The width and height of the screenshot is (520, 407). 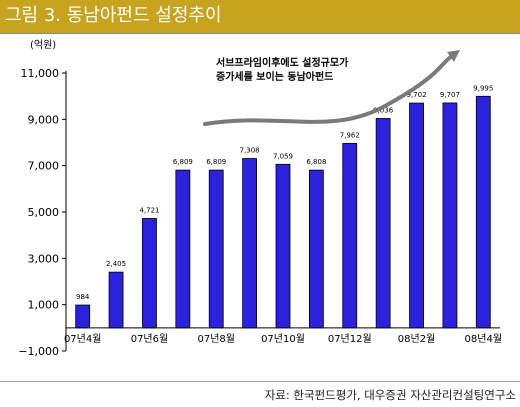 What do you see at coordinates (40, 73) in the screenshot?
I see `y-tick-label: 11,000` at bounding box center [40, 73].